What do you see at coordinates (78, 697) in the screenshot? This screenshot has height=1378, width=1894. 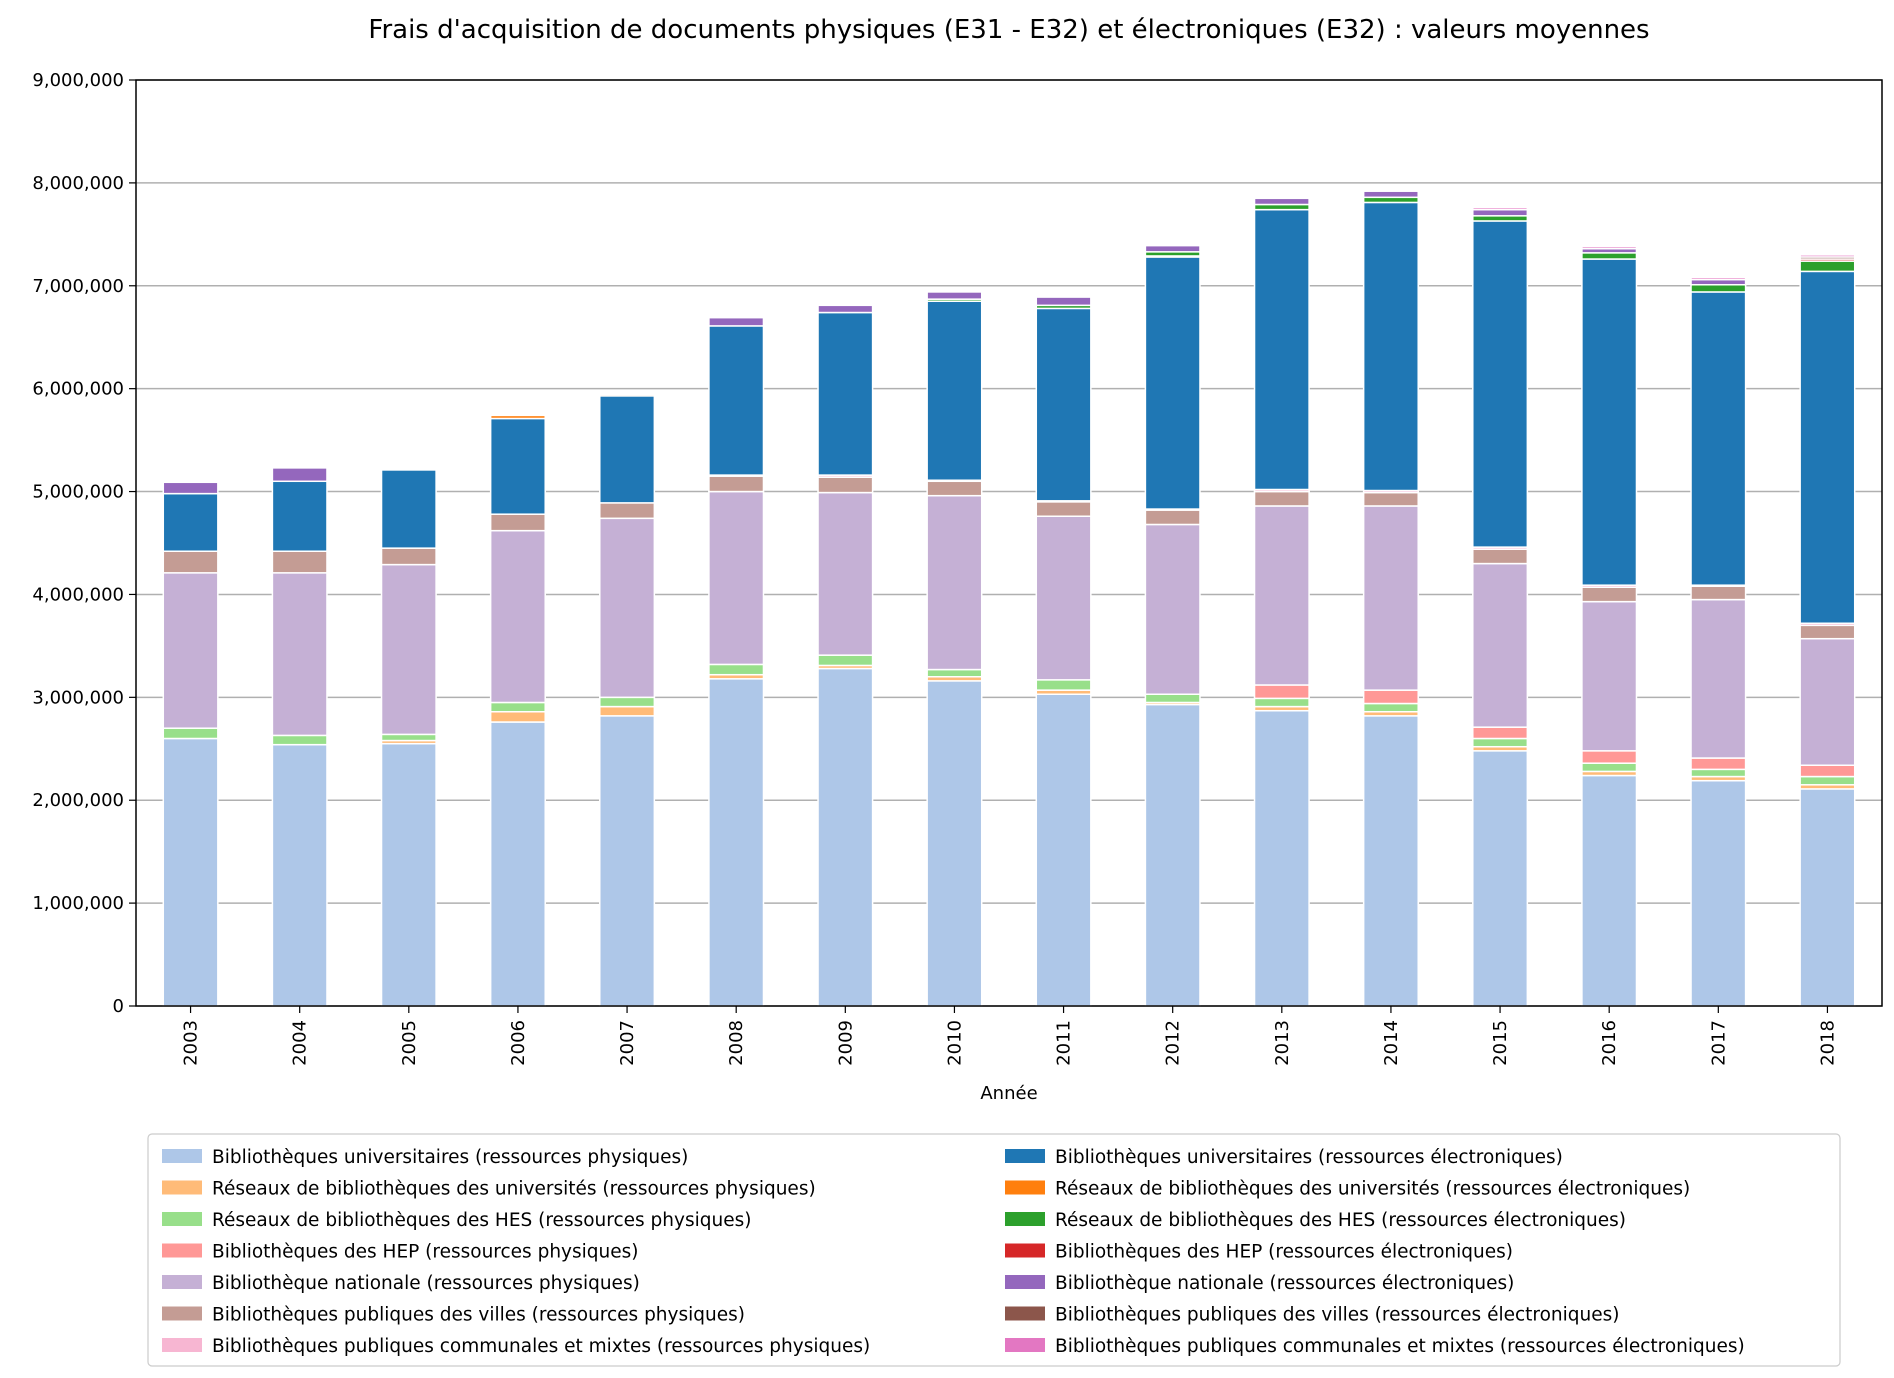 I see `y-tick-label: 3,000,000` at bounding box center [78, 697].